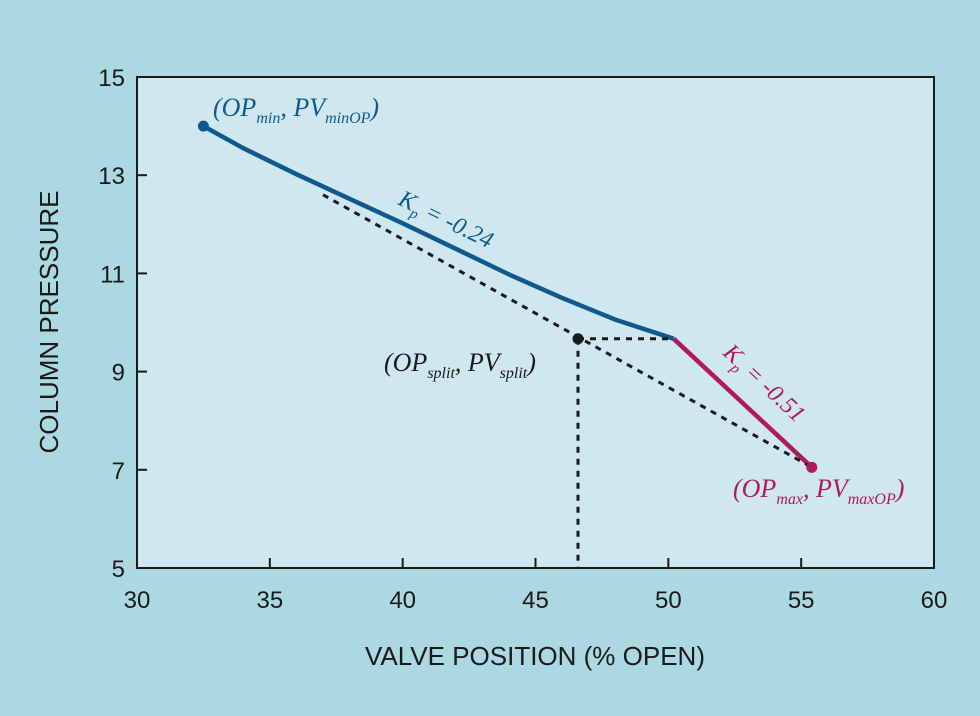  What do you see at coordinates (438, 232) in the screenshot?
I see `series-line-kp-0-24-segment` at bounding box center [438, 232].